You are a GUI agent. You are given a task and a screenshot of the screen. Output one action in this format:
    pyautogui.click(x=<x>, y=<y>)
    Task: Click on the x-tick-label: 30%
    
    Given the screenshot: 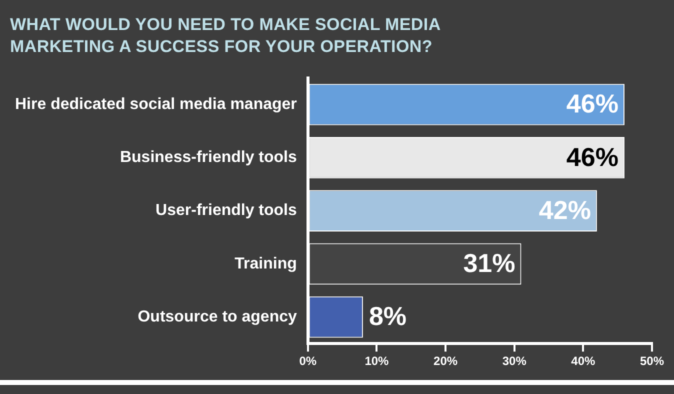 What is the action you would take?
    pyautogui.click(x=514, y=361)
    